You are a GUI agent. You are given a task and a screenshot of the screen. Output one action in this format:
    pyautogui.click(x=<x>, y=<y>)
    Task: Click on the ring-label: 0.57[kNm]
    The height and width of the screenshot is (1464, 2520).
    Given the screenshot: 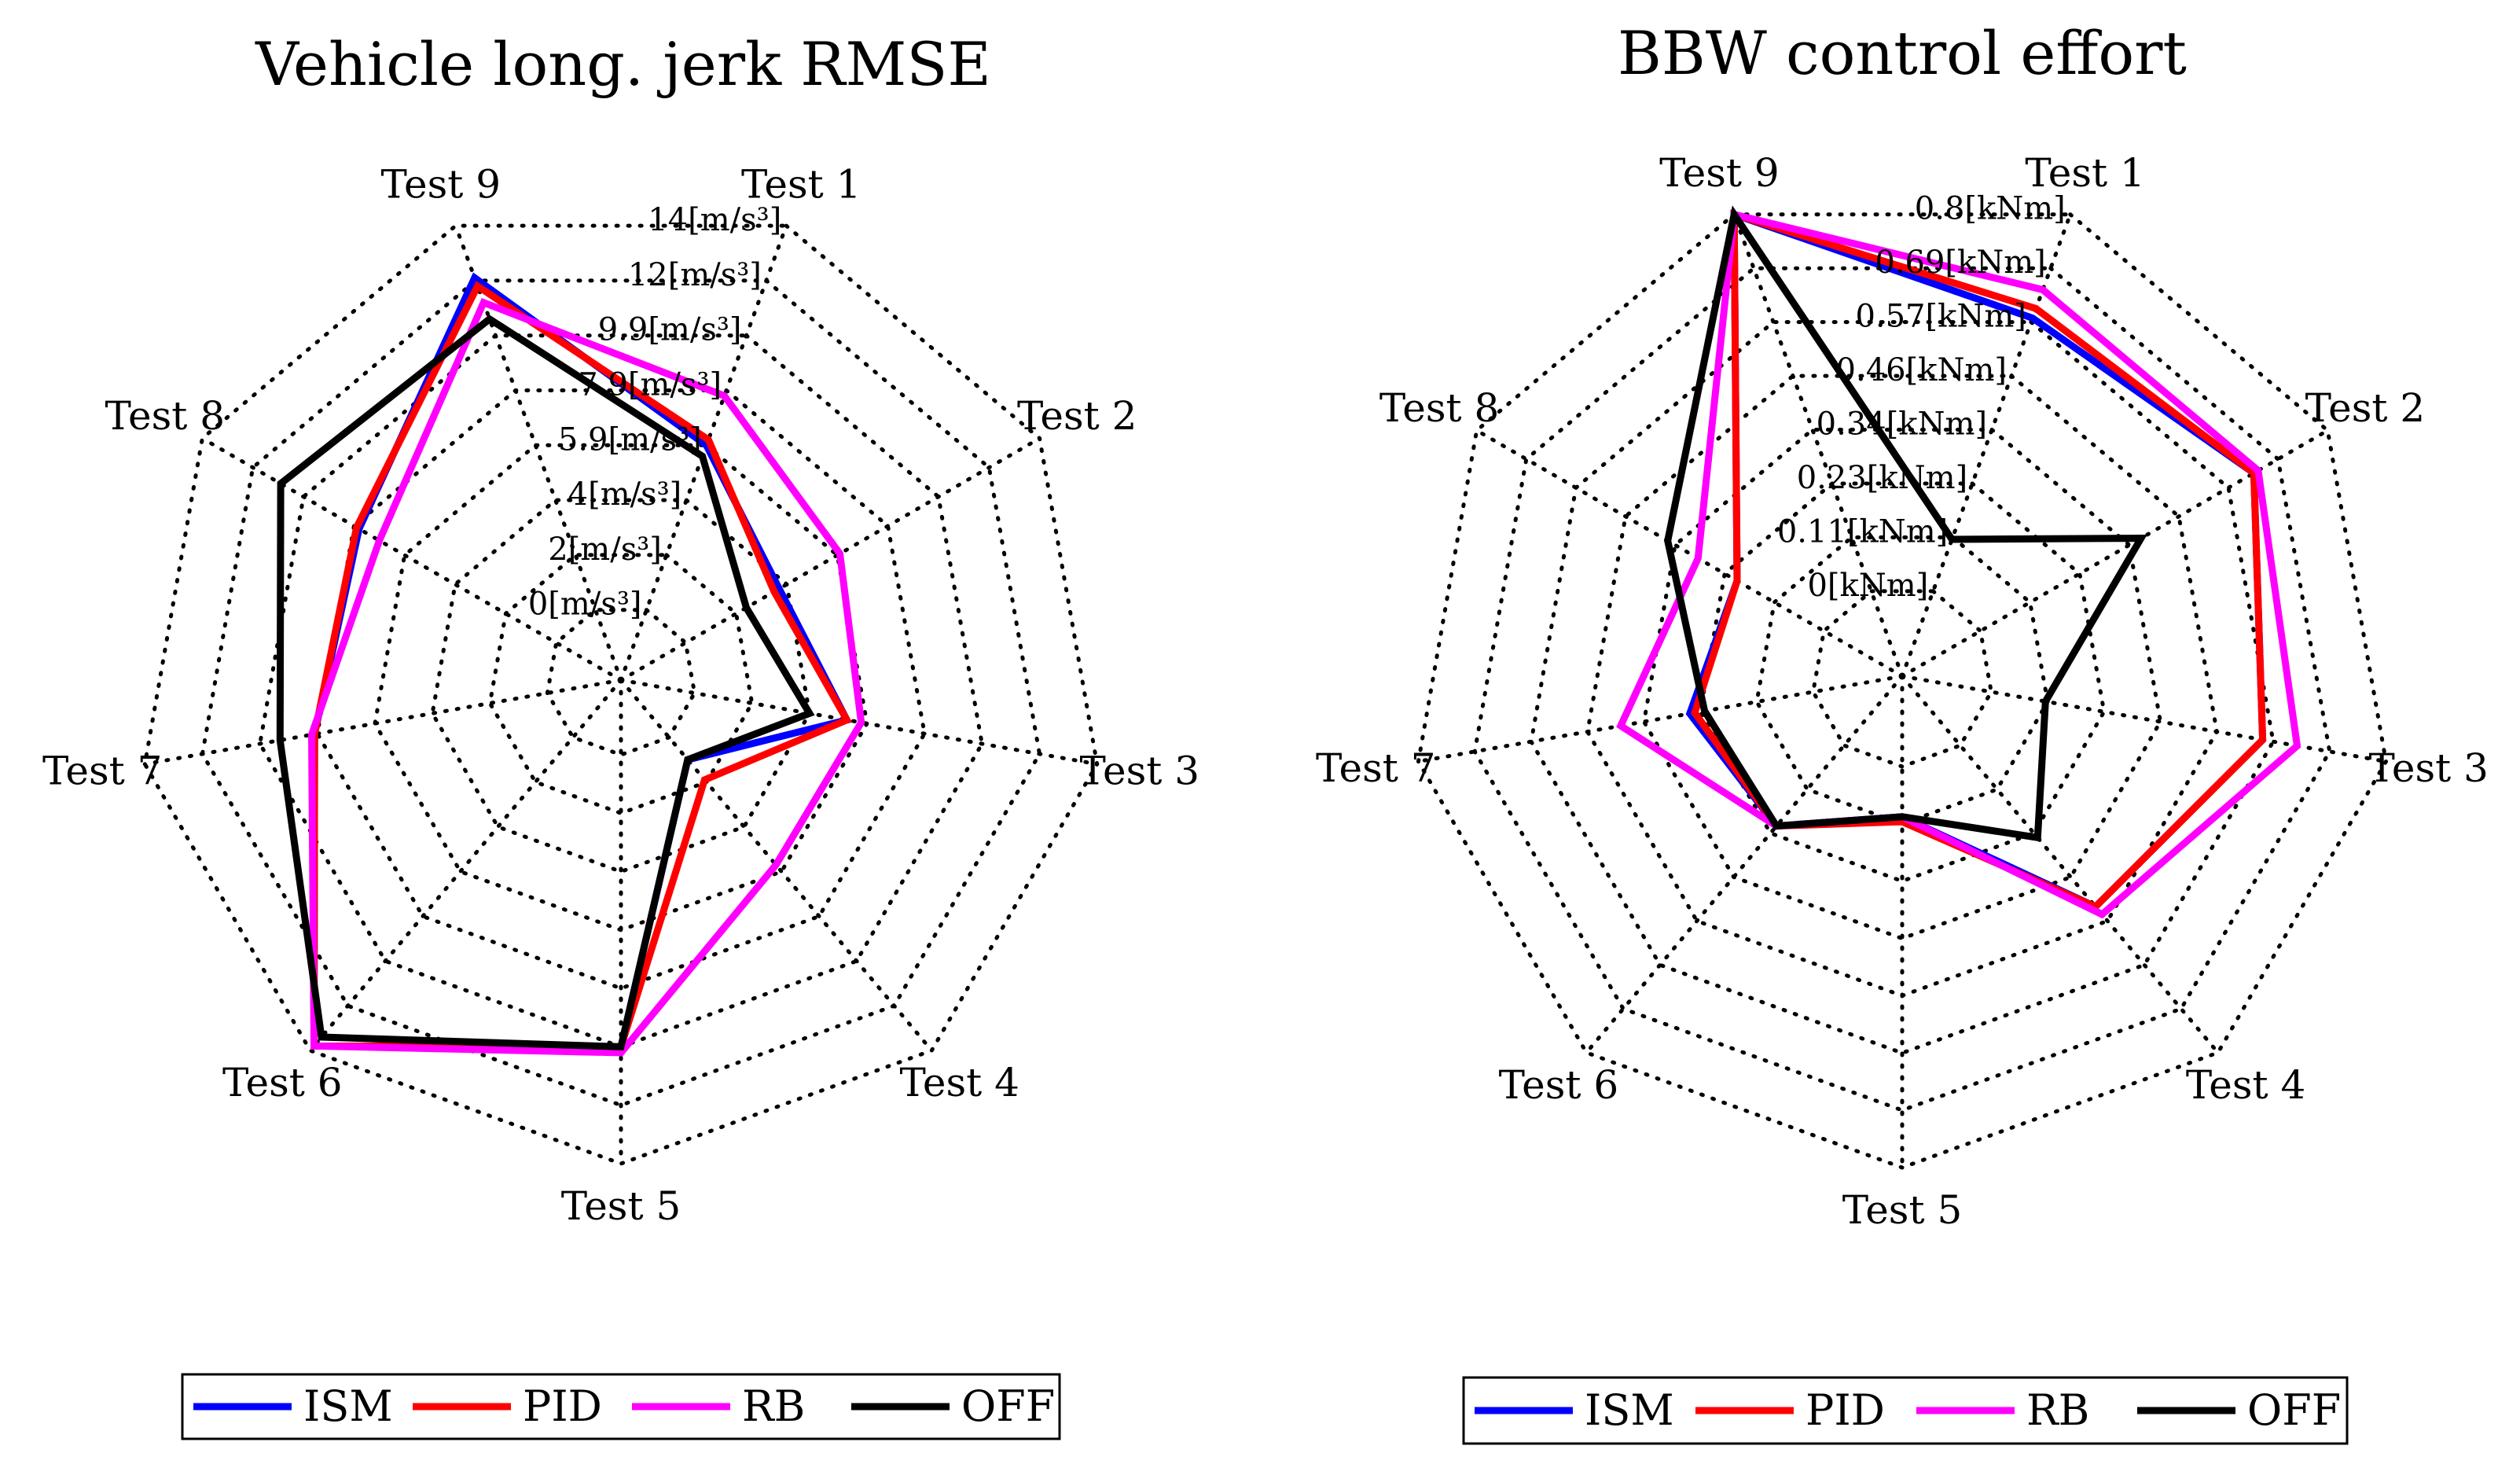 What is the action you would take?
    pyautogui.click(x=1940, y=317)
    